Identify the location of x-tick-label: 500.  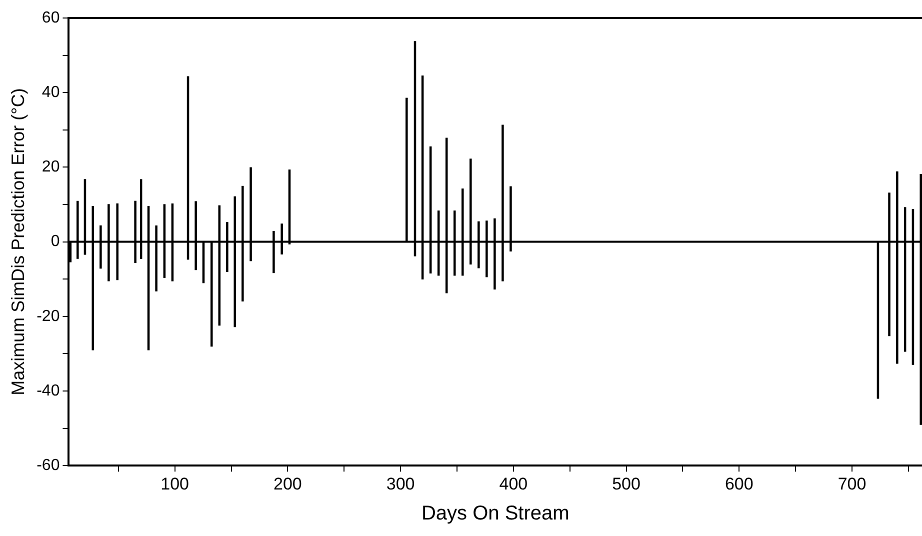
(626, 484).